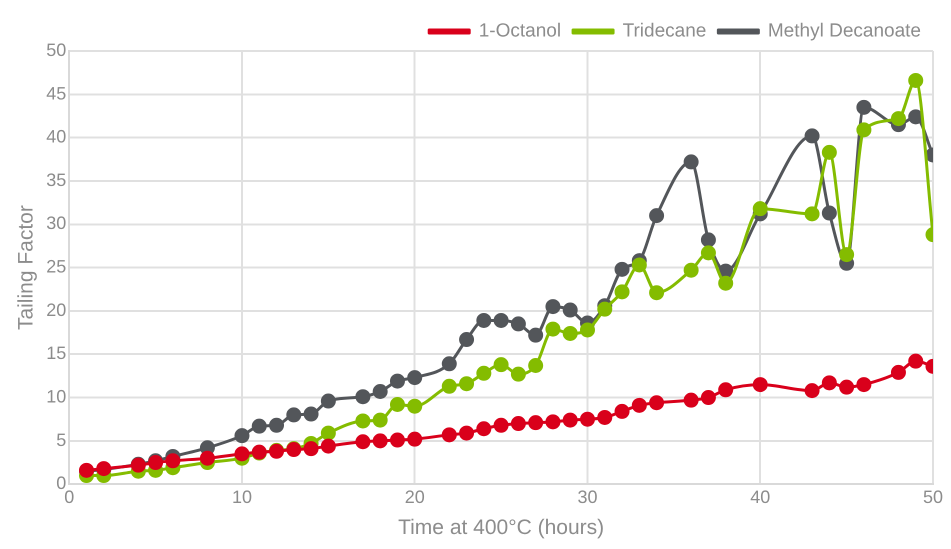  I want to click on y-tick-label: 10, so click(56, 396).